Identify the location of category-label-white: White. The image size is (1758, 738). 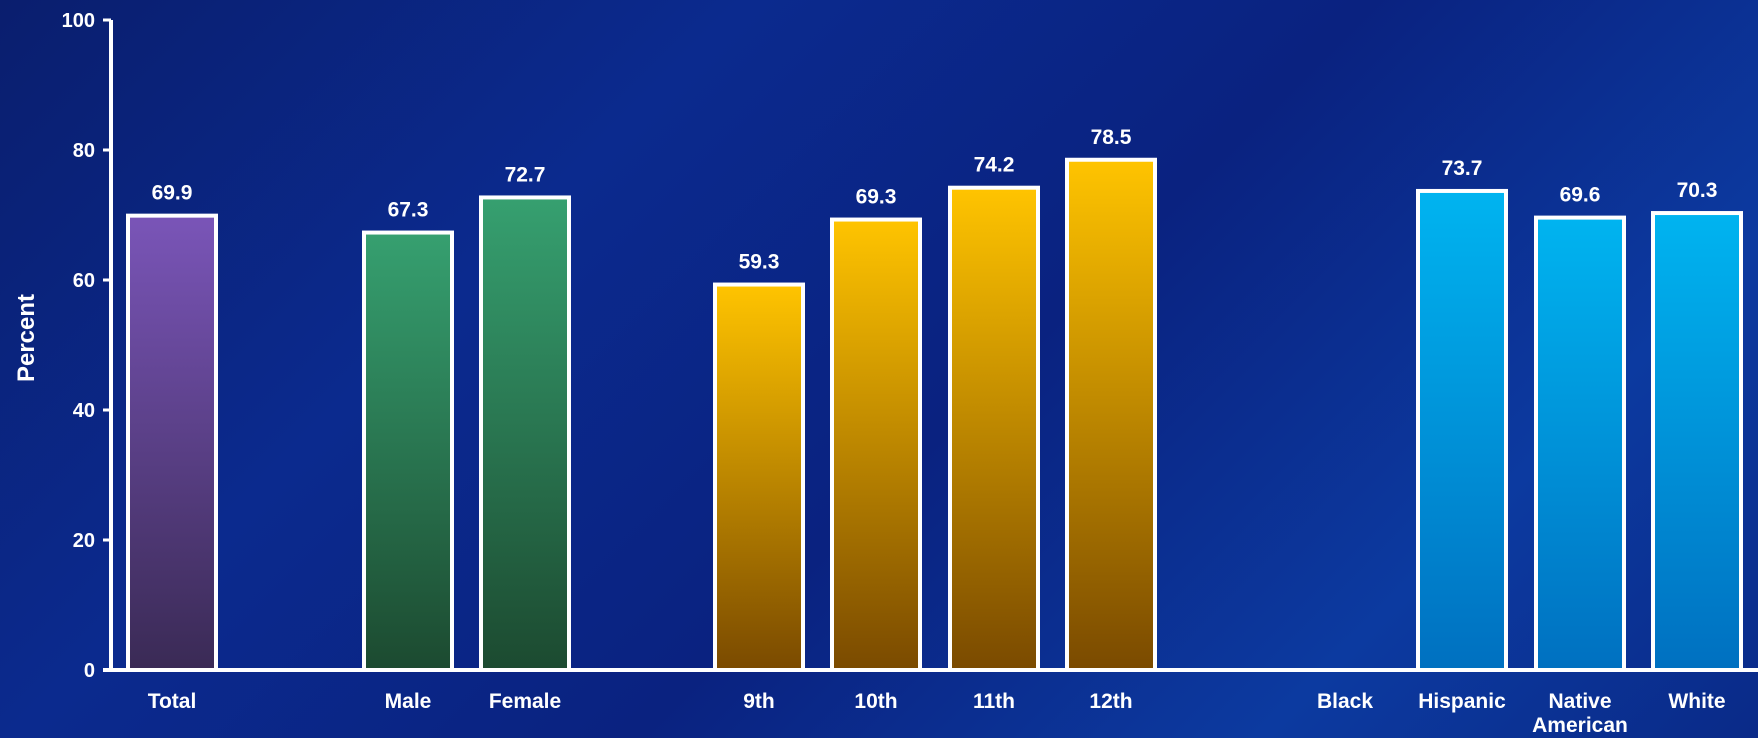
(1696, 701).